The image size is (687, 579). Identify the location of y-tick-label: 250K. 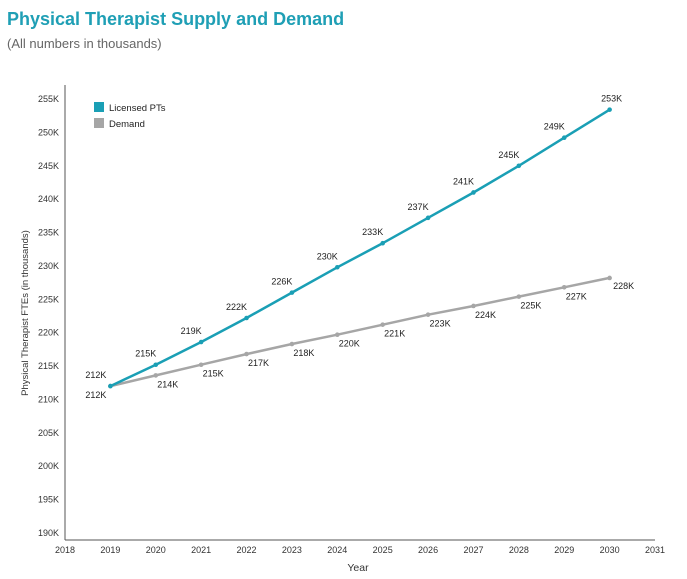
(48, 132).